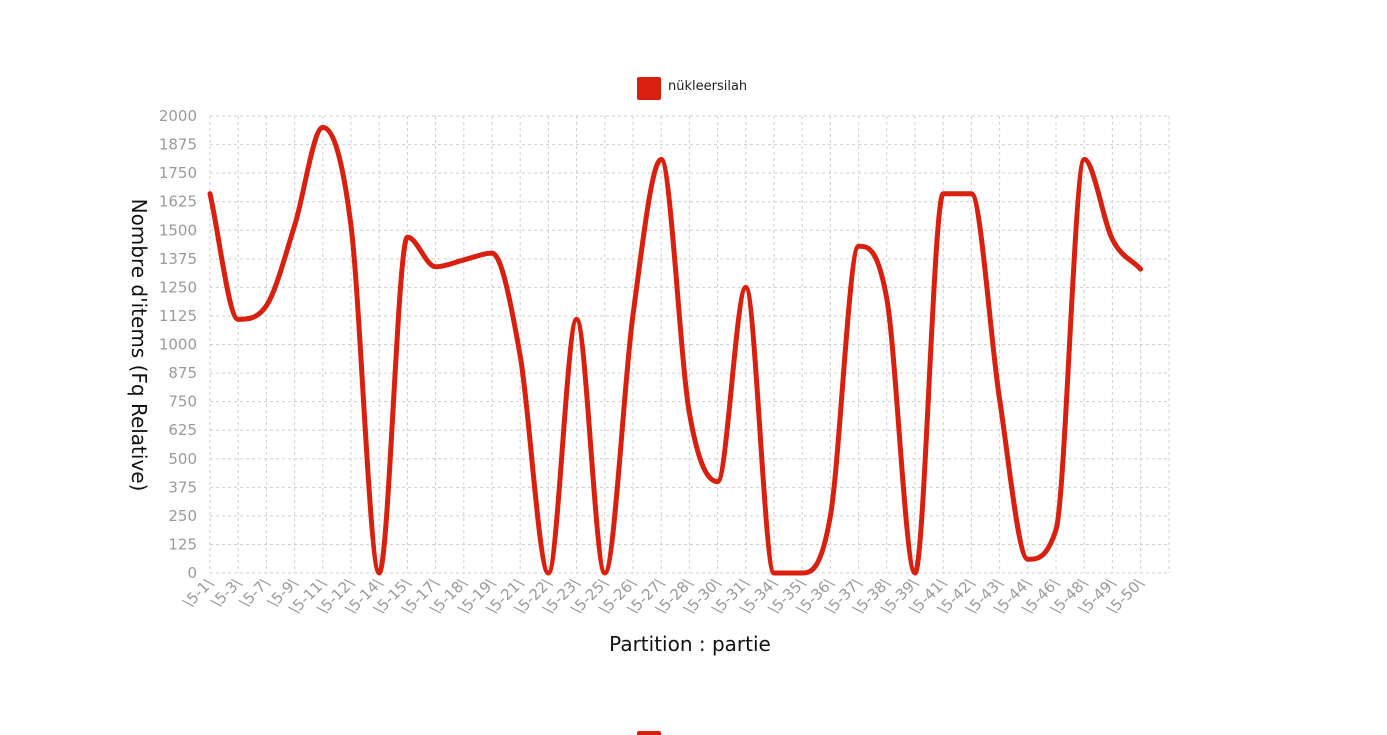  What do you see at coordinates (178, 173) in the screenshot?
I see `y-tick-label: 1750` at bounding box center [178, 173].